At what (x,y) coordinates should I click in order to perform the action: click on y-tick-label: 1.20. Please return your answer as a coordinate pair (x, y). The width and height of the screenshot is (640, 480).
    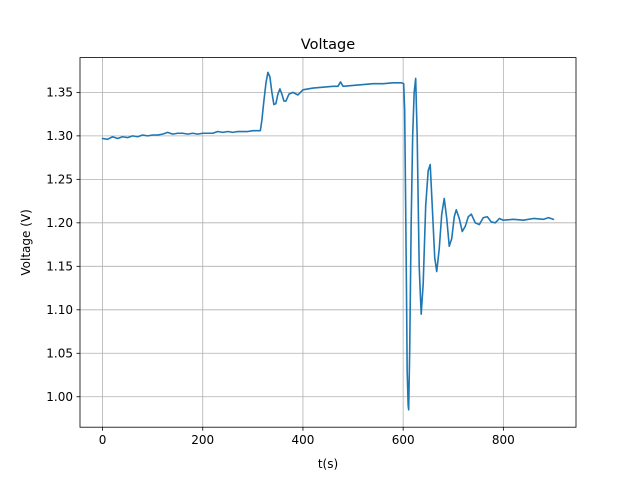
    Looking at the image, I should click on (59, 223).